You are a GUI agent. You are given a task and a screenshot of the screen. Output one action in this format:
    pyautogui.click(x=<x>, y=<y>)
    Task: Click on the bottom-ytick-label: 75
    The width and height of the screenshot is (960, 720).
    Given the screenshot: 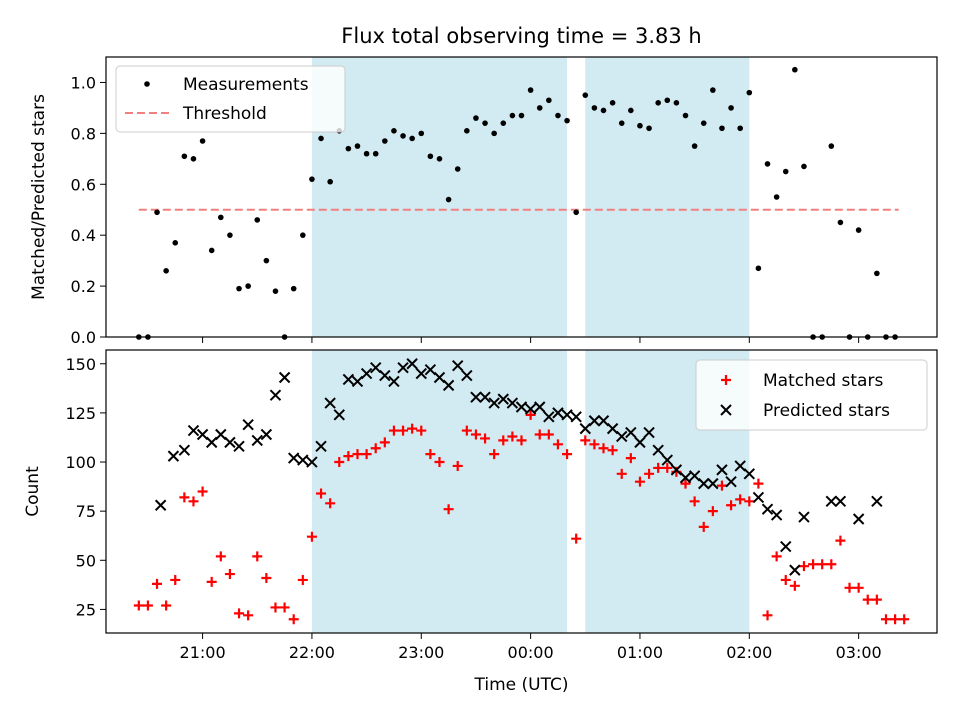 What is the action you would take?
    pyautogui.click(x=86, y=511)
    